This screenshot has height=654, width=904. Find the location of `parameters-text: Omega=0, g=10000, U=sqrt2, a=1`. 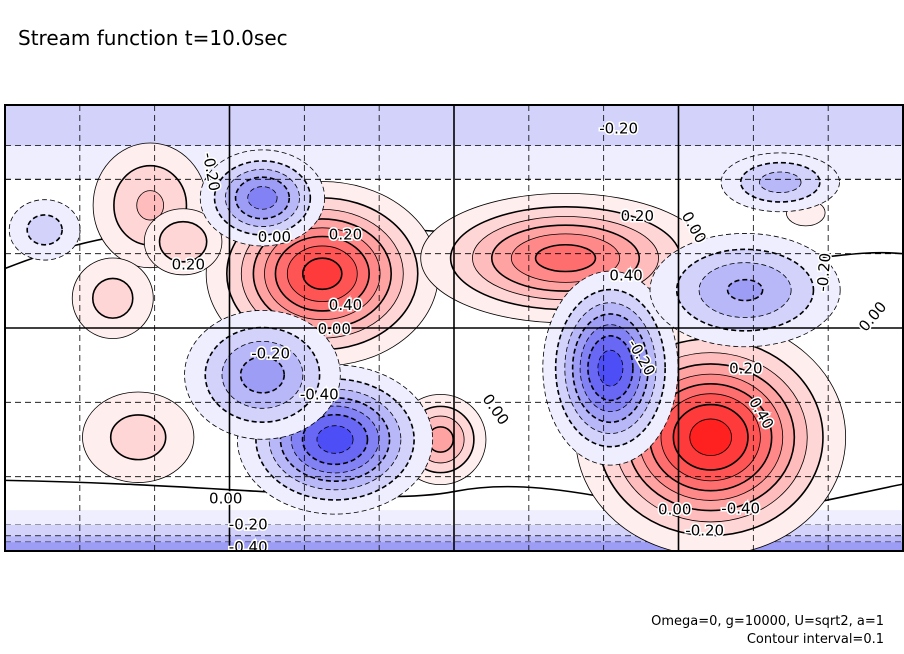

parameters-text: Omega=0, g=10000, U=sqrt2, a=1 is located at coordinates (767, 621).